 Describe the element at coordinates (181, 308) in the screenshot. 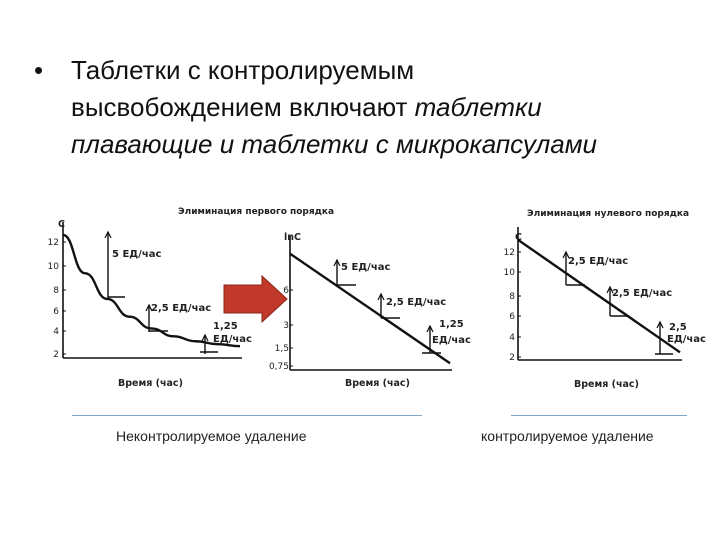

I see `chart-1-annotation: 2,5 ЕД/час` at that location.